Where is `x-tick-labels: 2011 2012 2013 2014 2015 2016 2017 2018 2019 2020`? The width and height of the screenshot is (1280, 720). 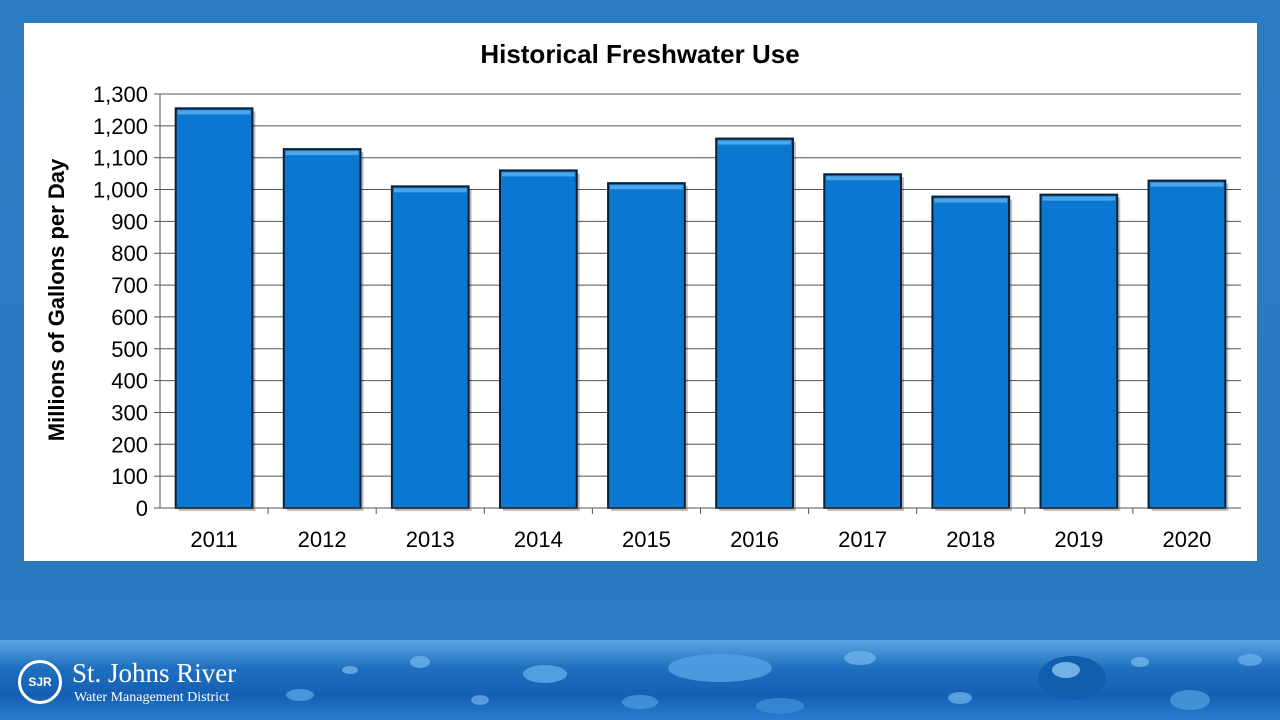
x-tick-labels: 2011 2012 2013 2014 2015 2016 2017 2018 2019 2020 is located at coordinates (700, 539).